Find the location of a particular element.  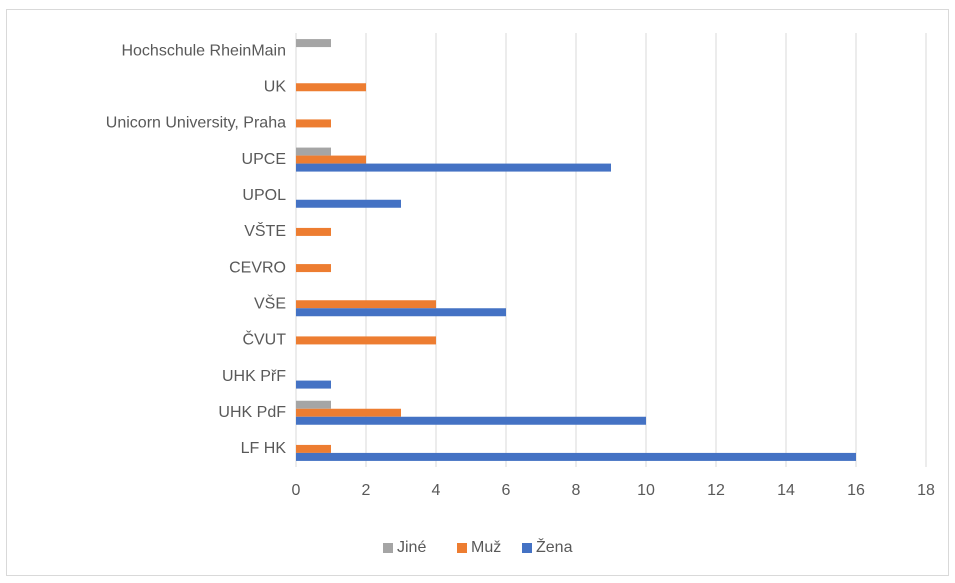

x-tick-label: 8 is located at coordinates (576, 490).